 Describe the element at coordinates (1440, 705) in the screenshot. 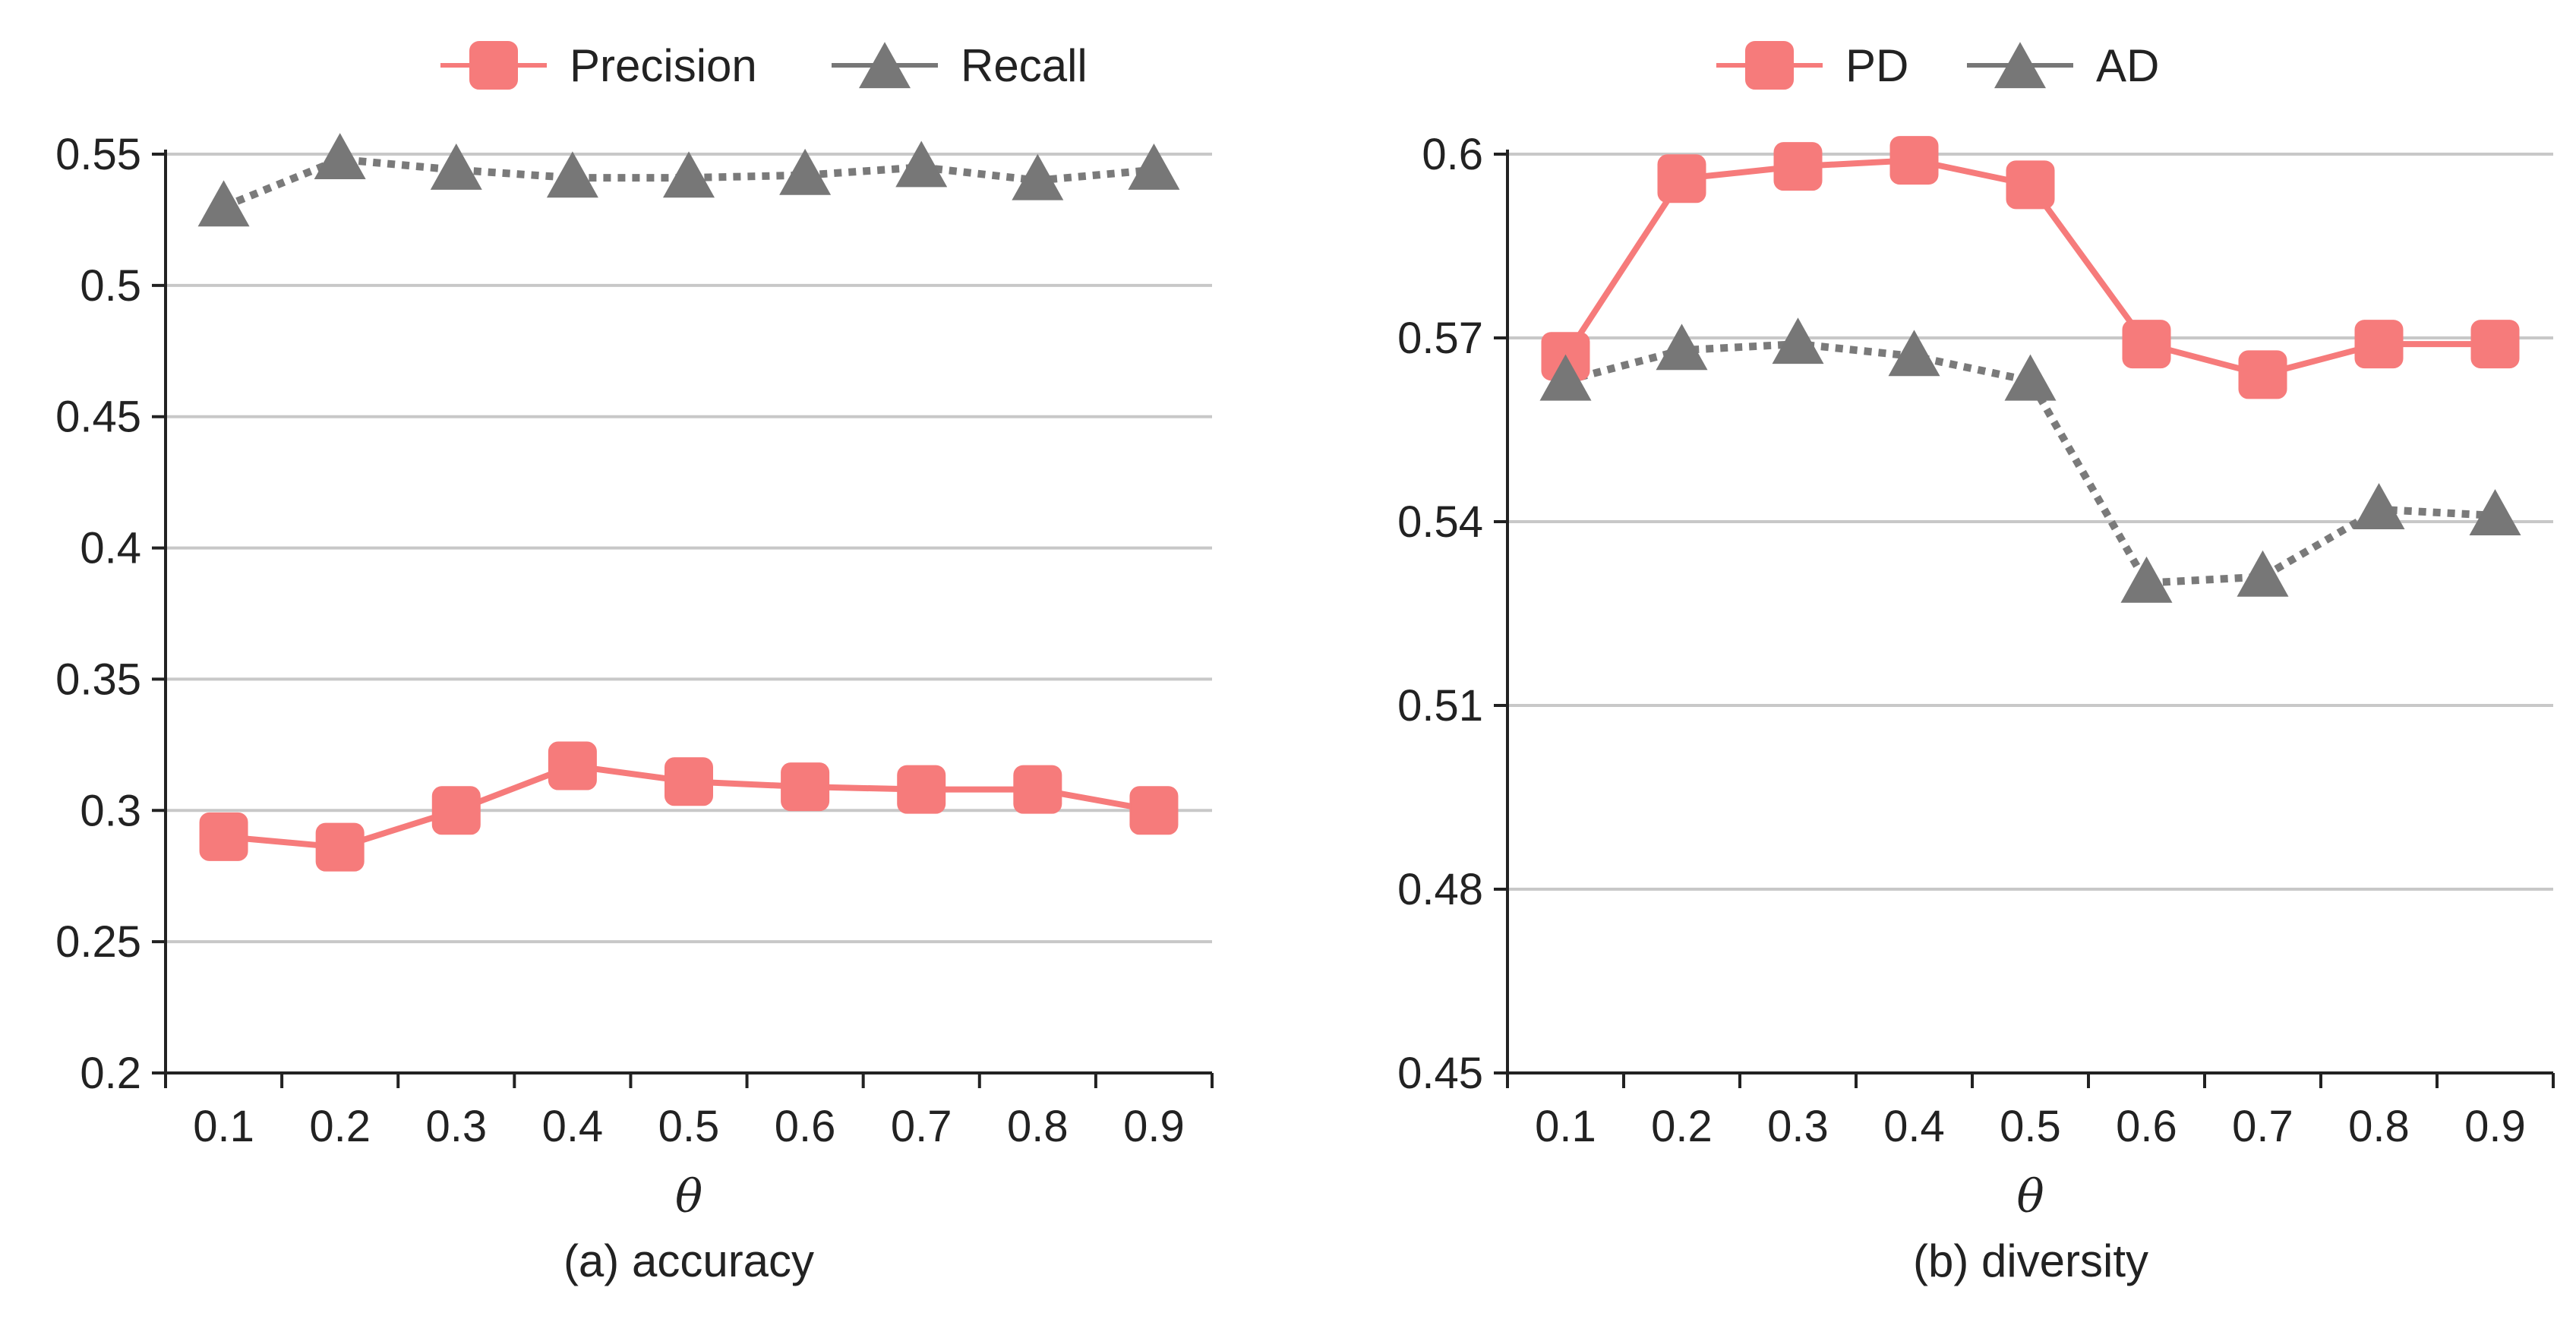

I see `y-tick-label: 0.51` at that location.